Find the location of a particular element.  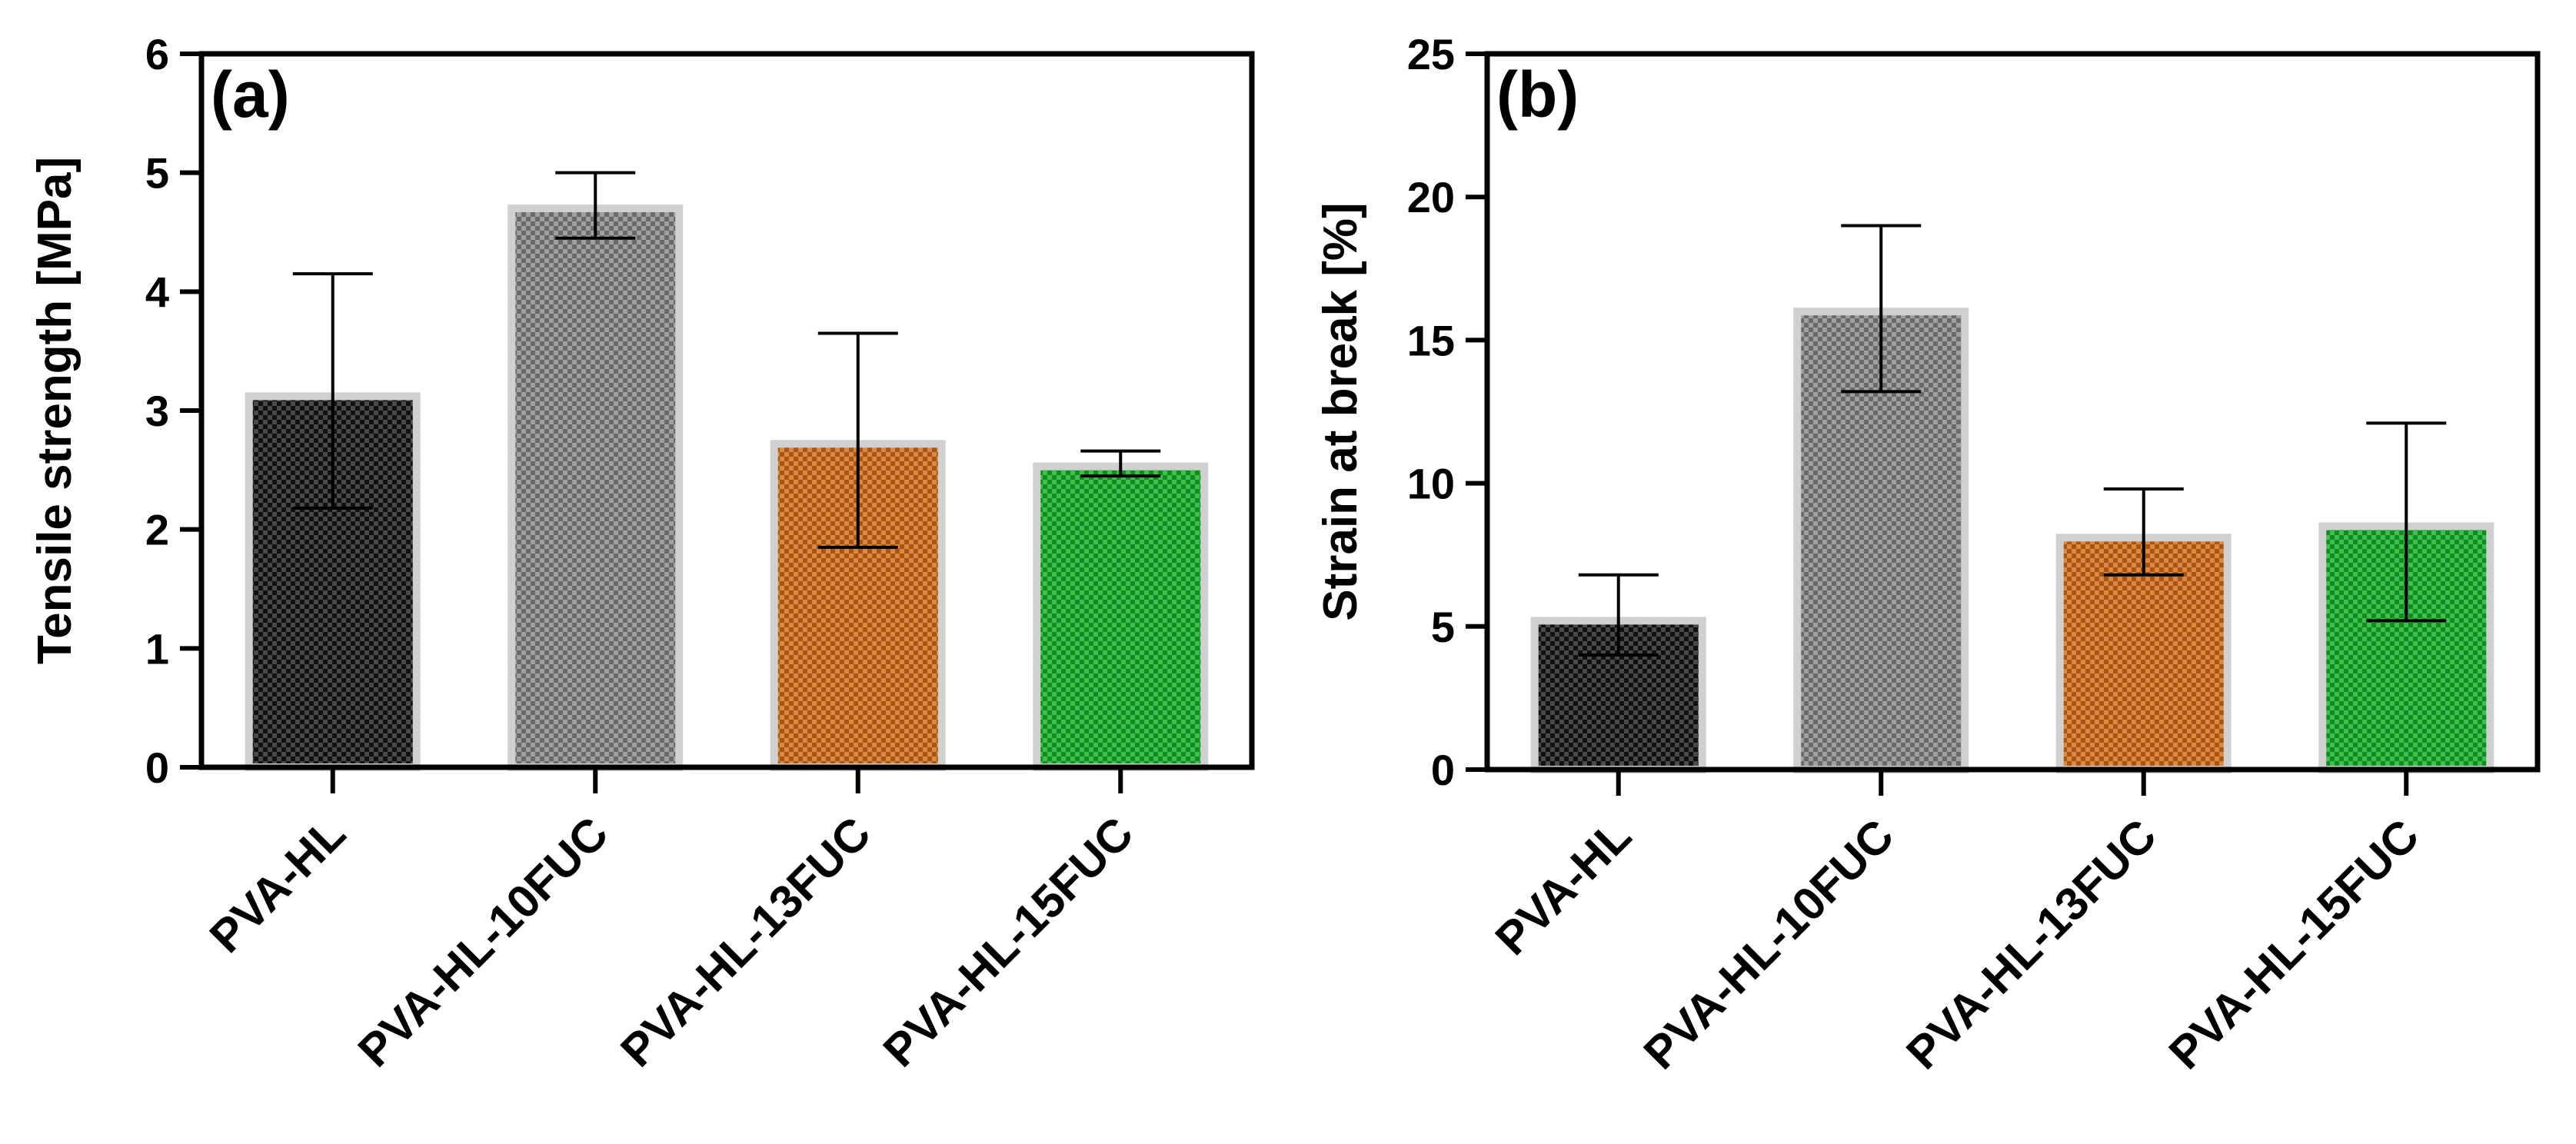

y-tick-label: 2 is located at coordinates (157, 530).